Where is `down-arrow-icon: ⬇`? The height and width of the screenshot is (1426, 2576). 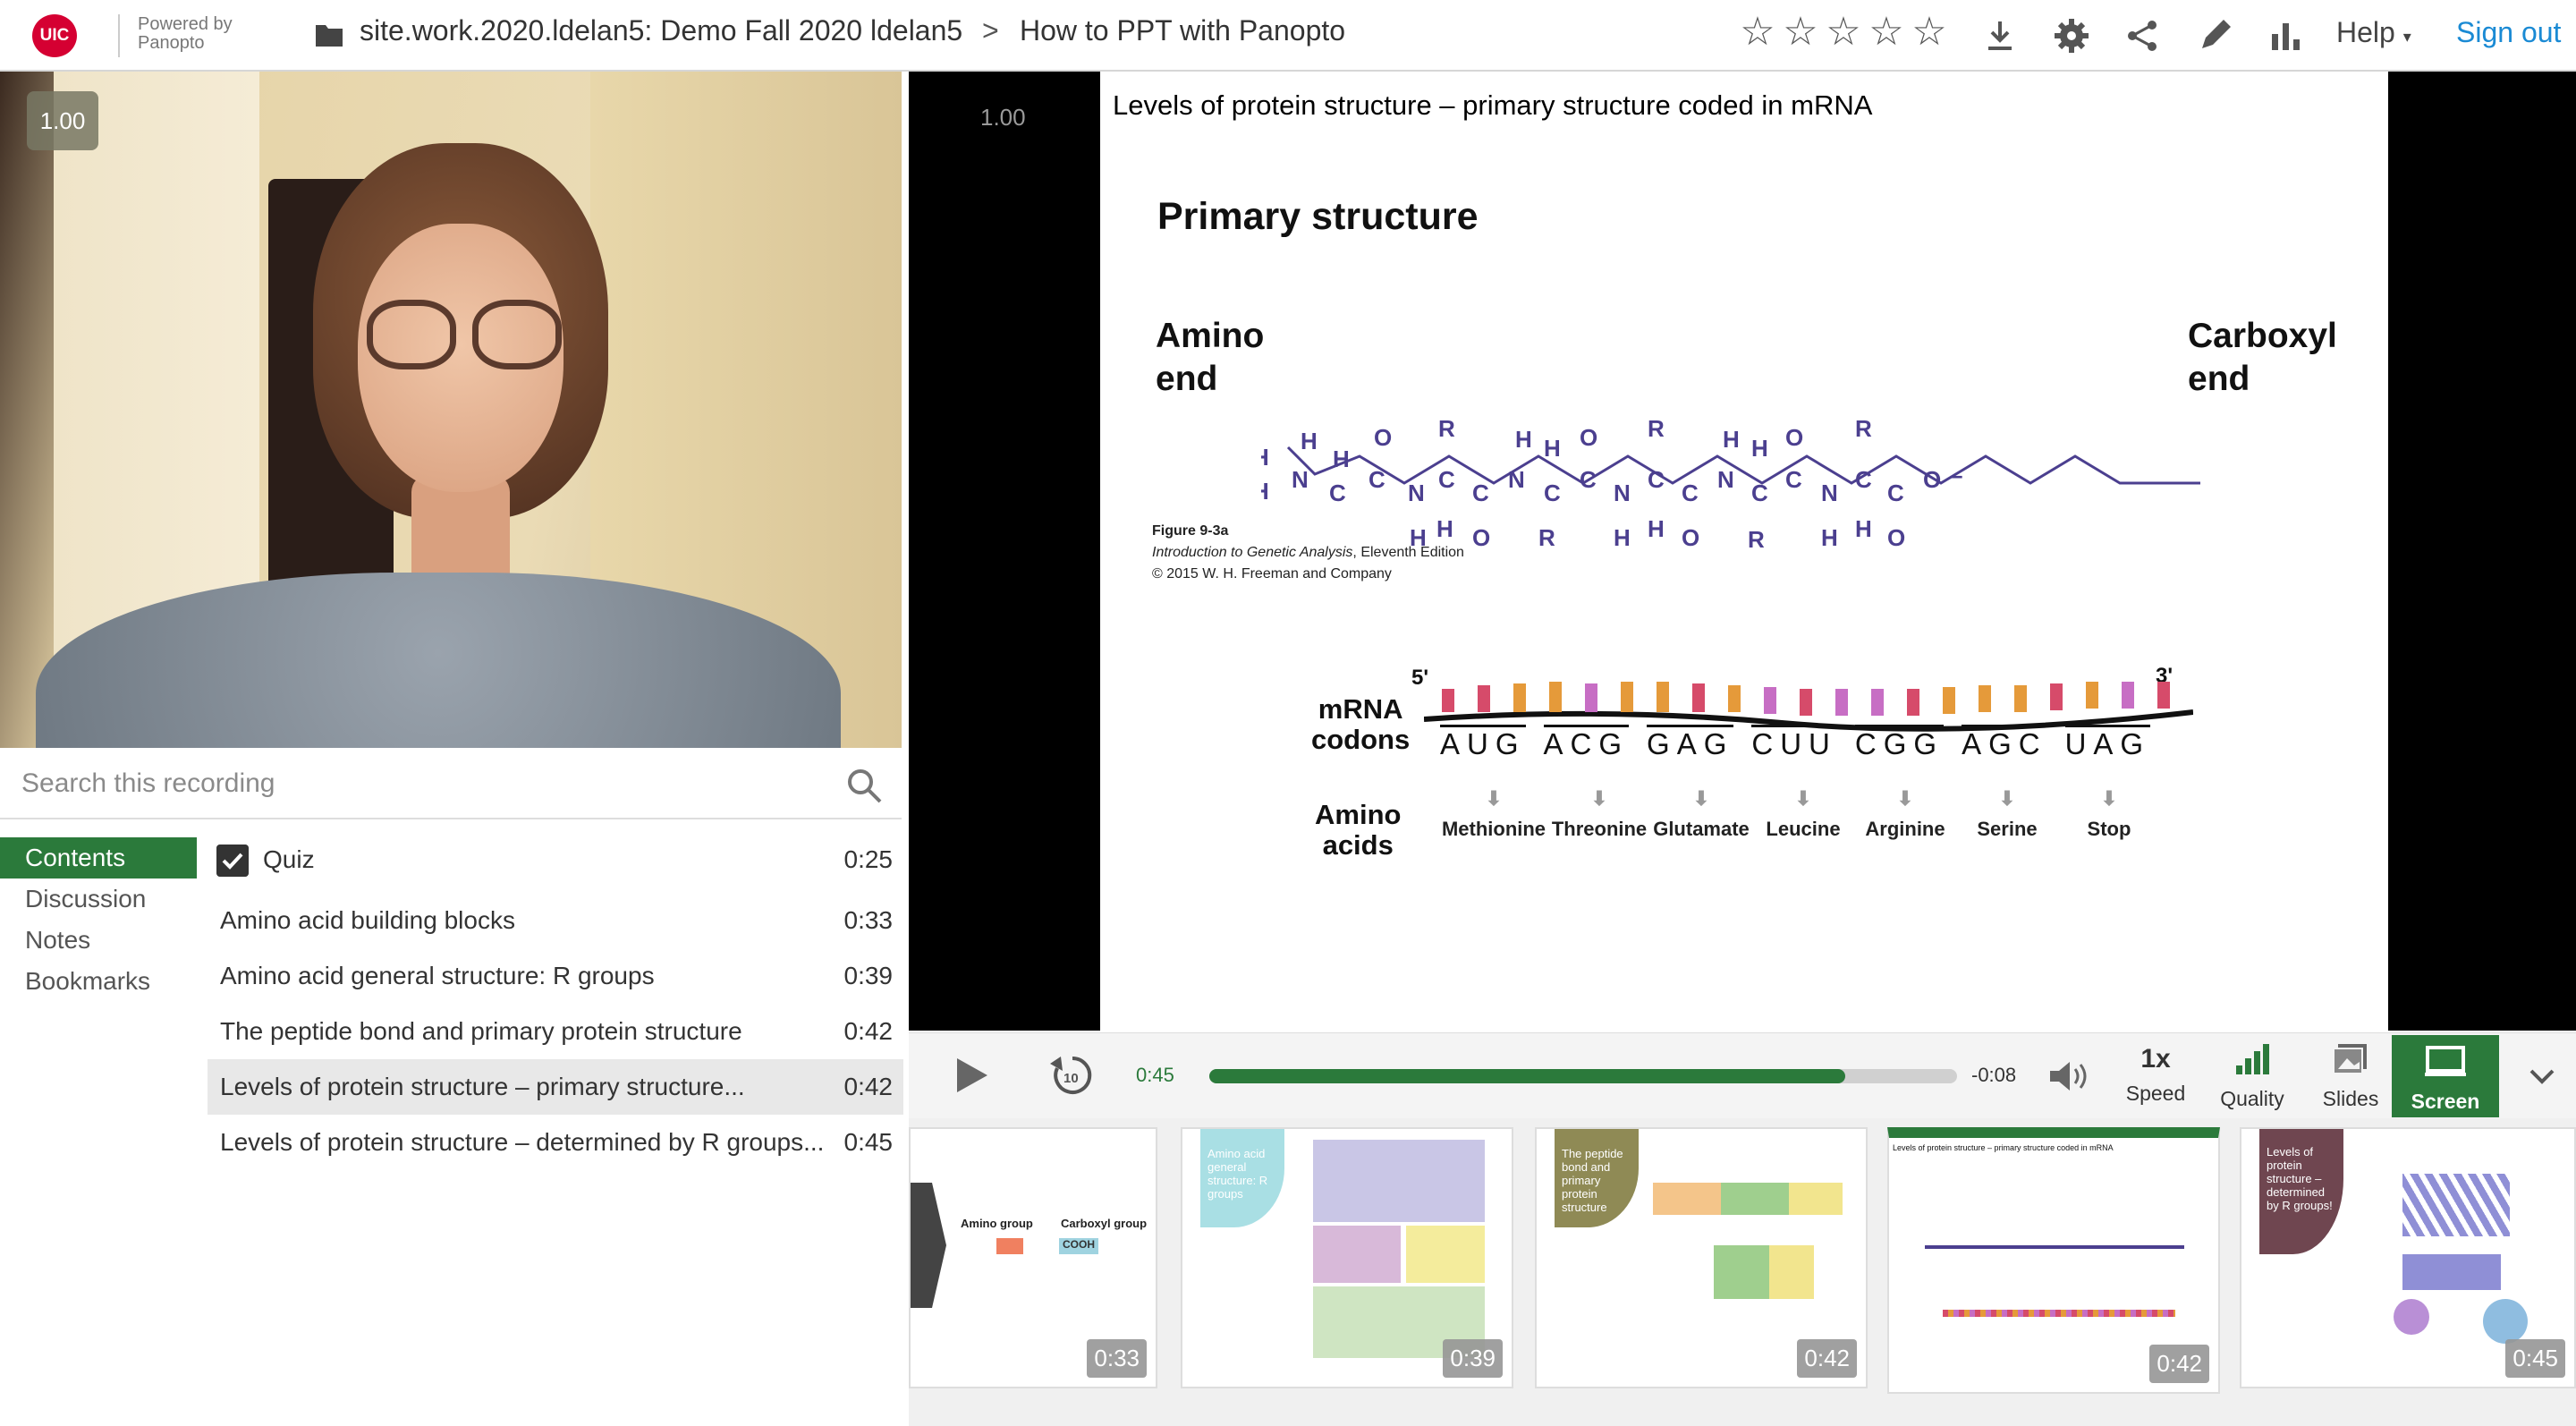 down-arrow-icon: ⬇ is located at coordinates (2109, 799).